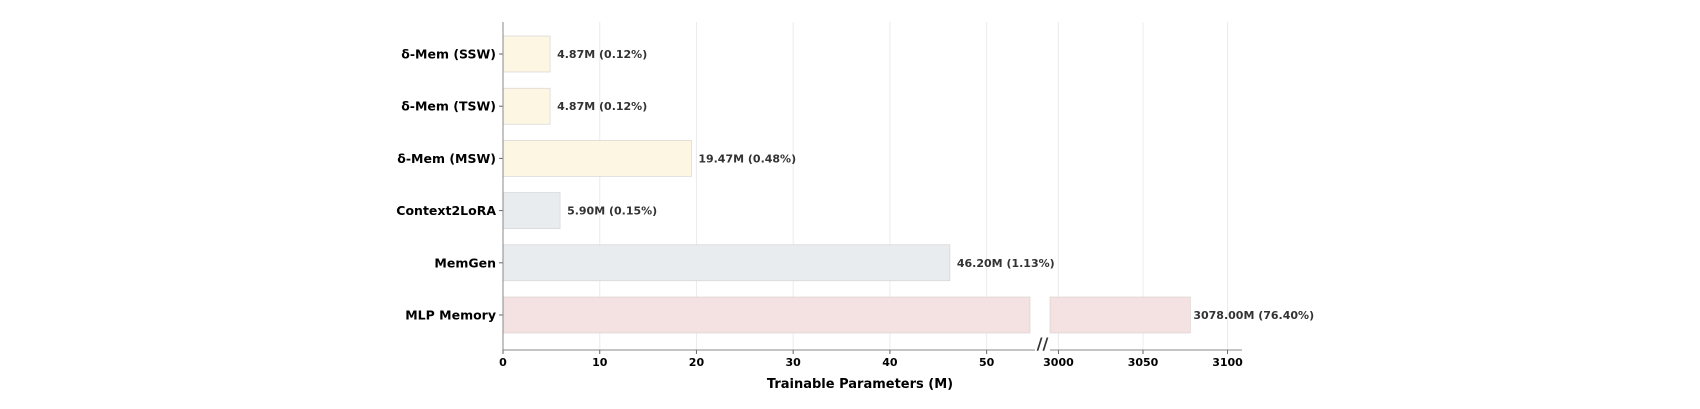  What do you see at coordinates (697, 362) in the screenshot?
I see `x-tick-label: 20` at bounding box center [697, 362].